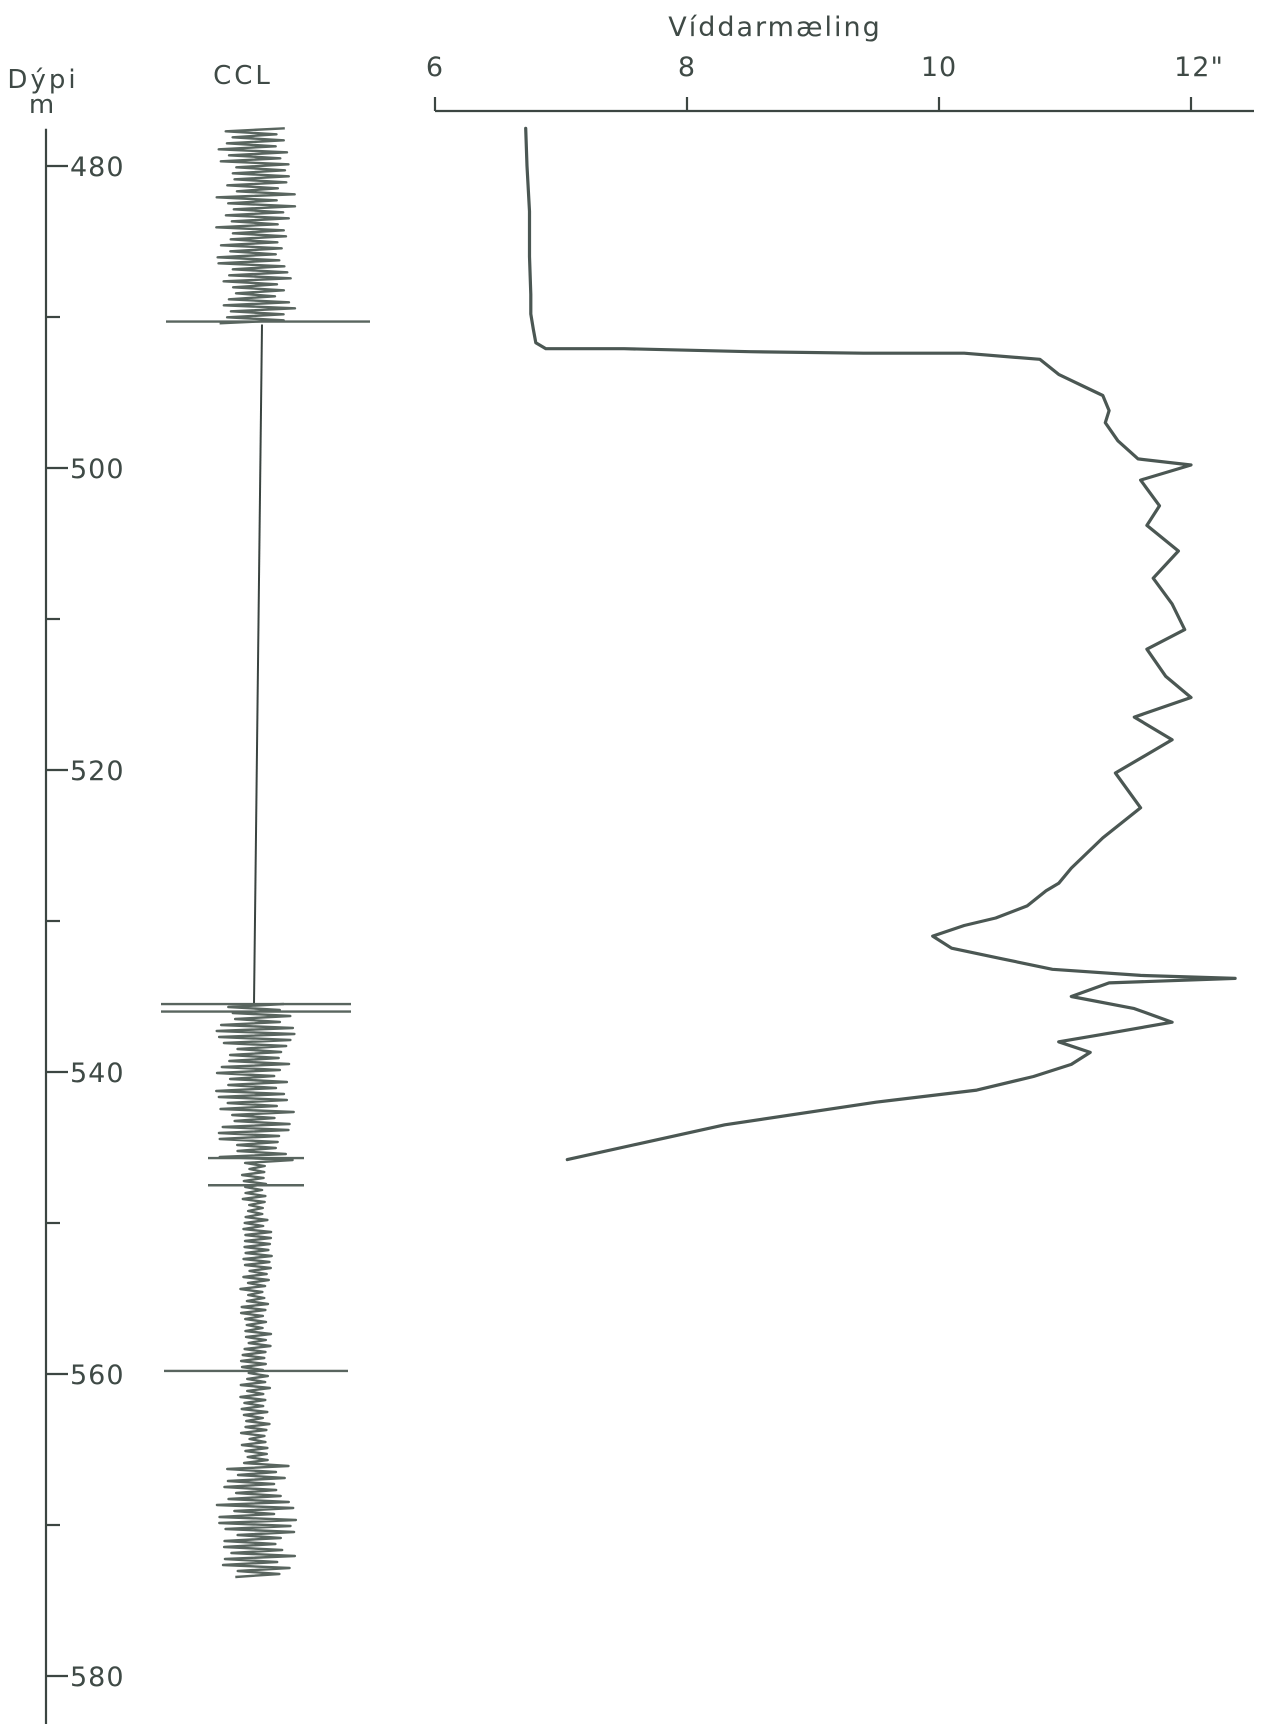  Describe the element at coordinates (687, 67) in the screenshot. I see `caliper-tick-label-8: 8` at that location.